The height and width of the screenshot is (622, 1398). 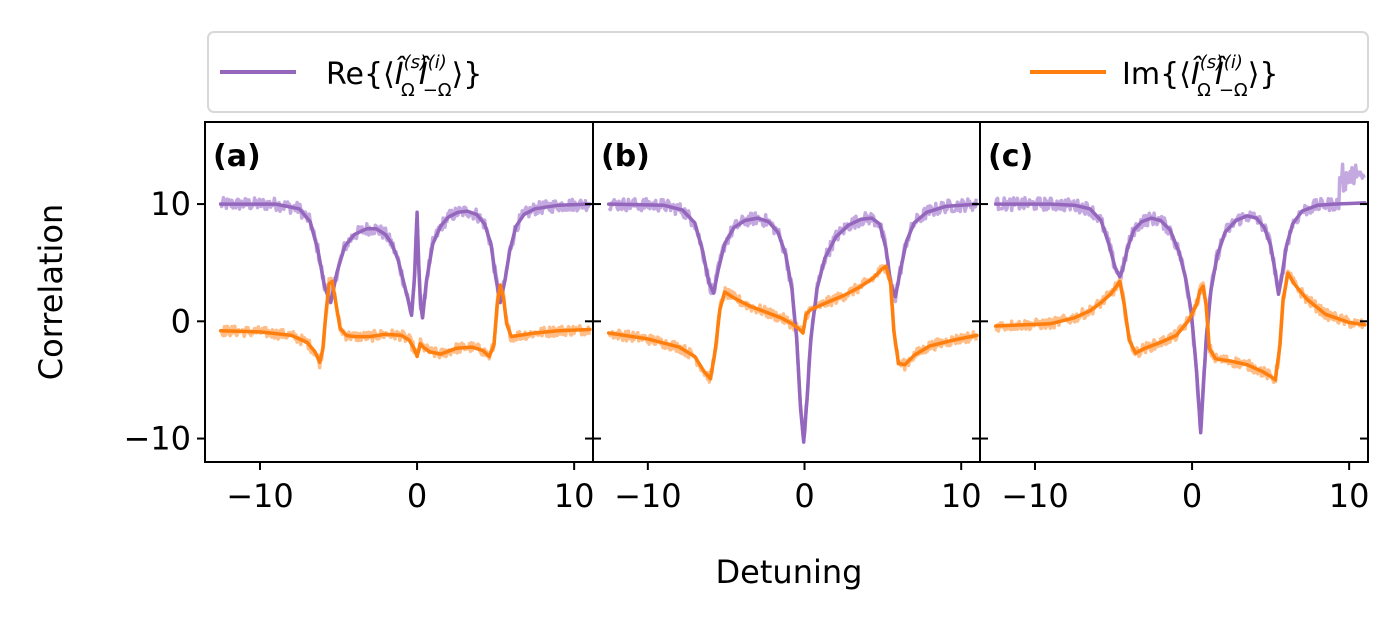 I want to click on panel-label: (b), so click(x=625, y=156).